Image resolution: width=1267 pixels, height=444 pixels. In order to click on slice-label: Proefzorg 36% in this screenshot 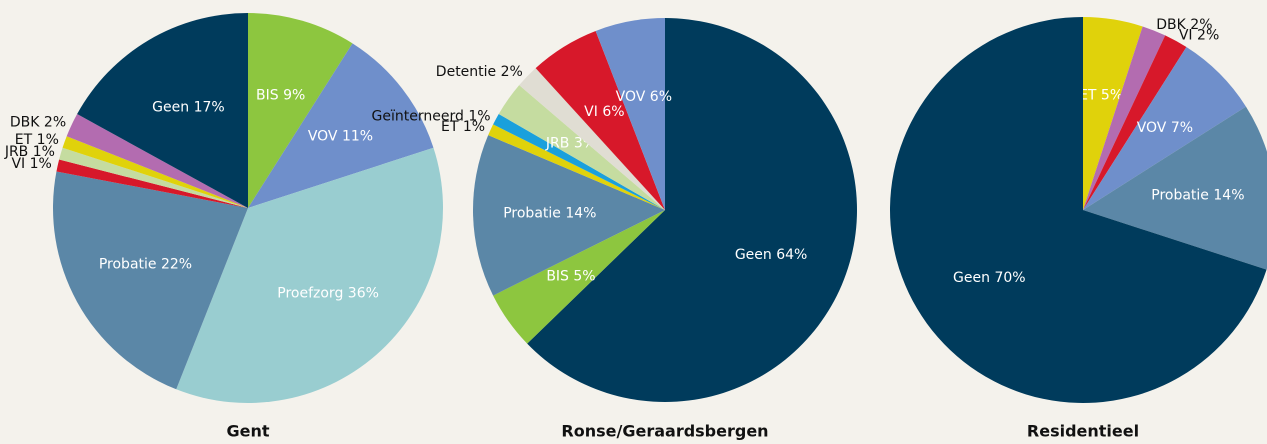, I will do `click(328, 293)`.